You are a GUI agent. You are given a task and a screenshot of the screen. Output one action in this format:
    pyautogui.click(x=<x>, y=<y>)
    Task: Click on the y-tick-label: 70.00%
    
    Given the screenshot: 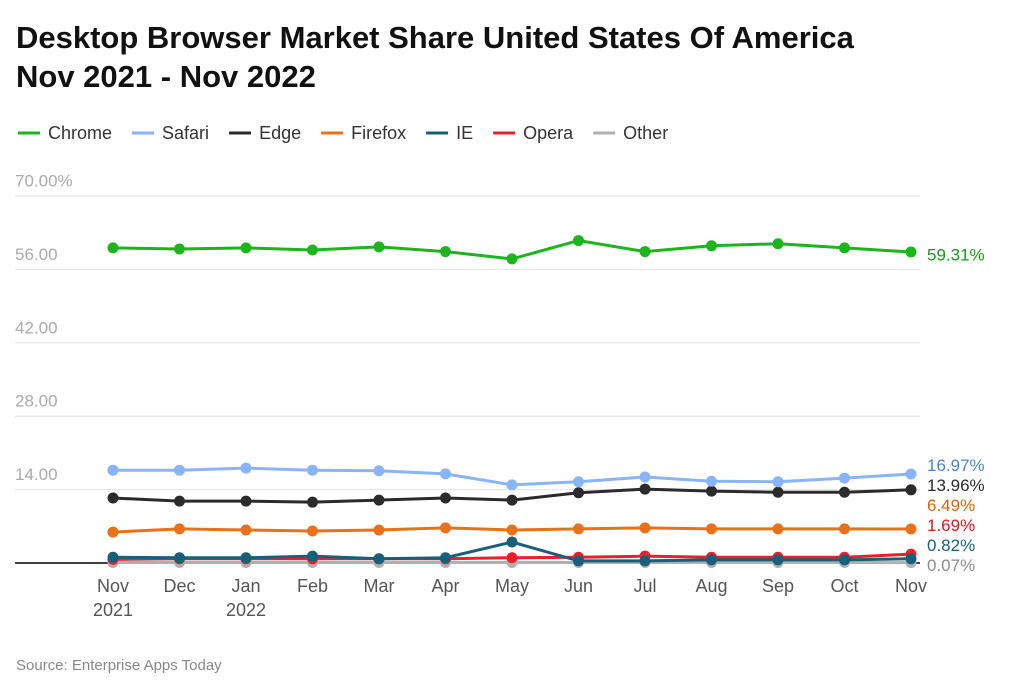 What is the action you would take?
    pyautogui.click(x=44, y=180)
    